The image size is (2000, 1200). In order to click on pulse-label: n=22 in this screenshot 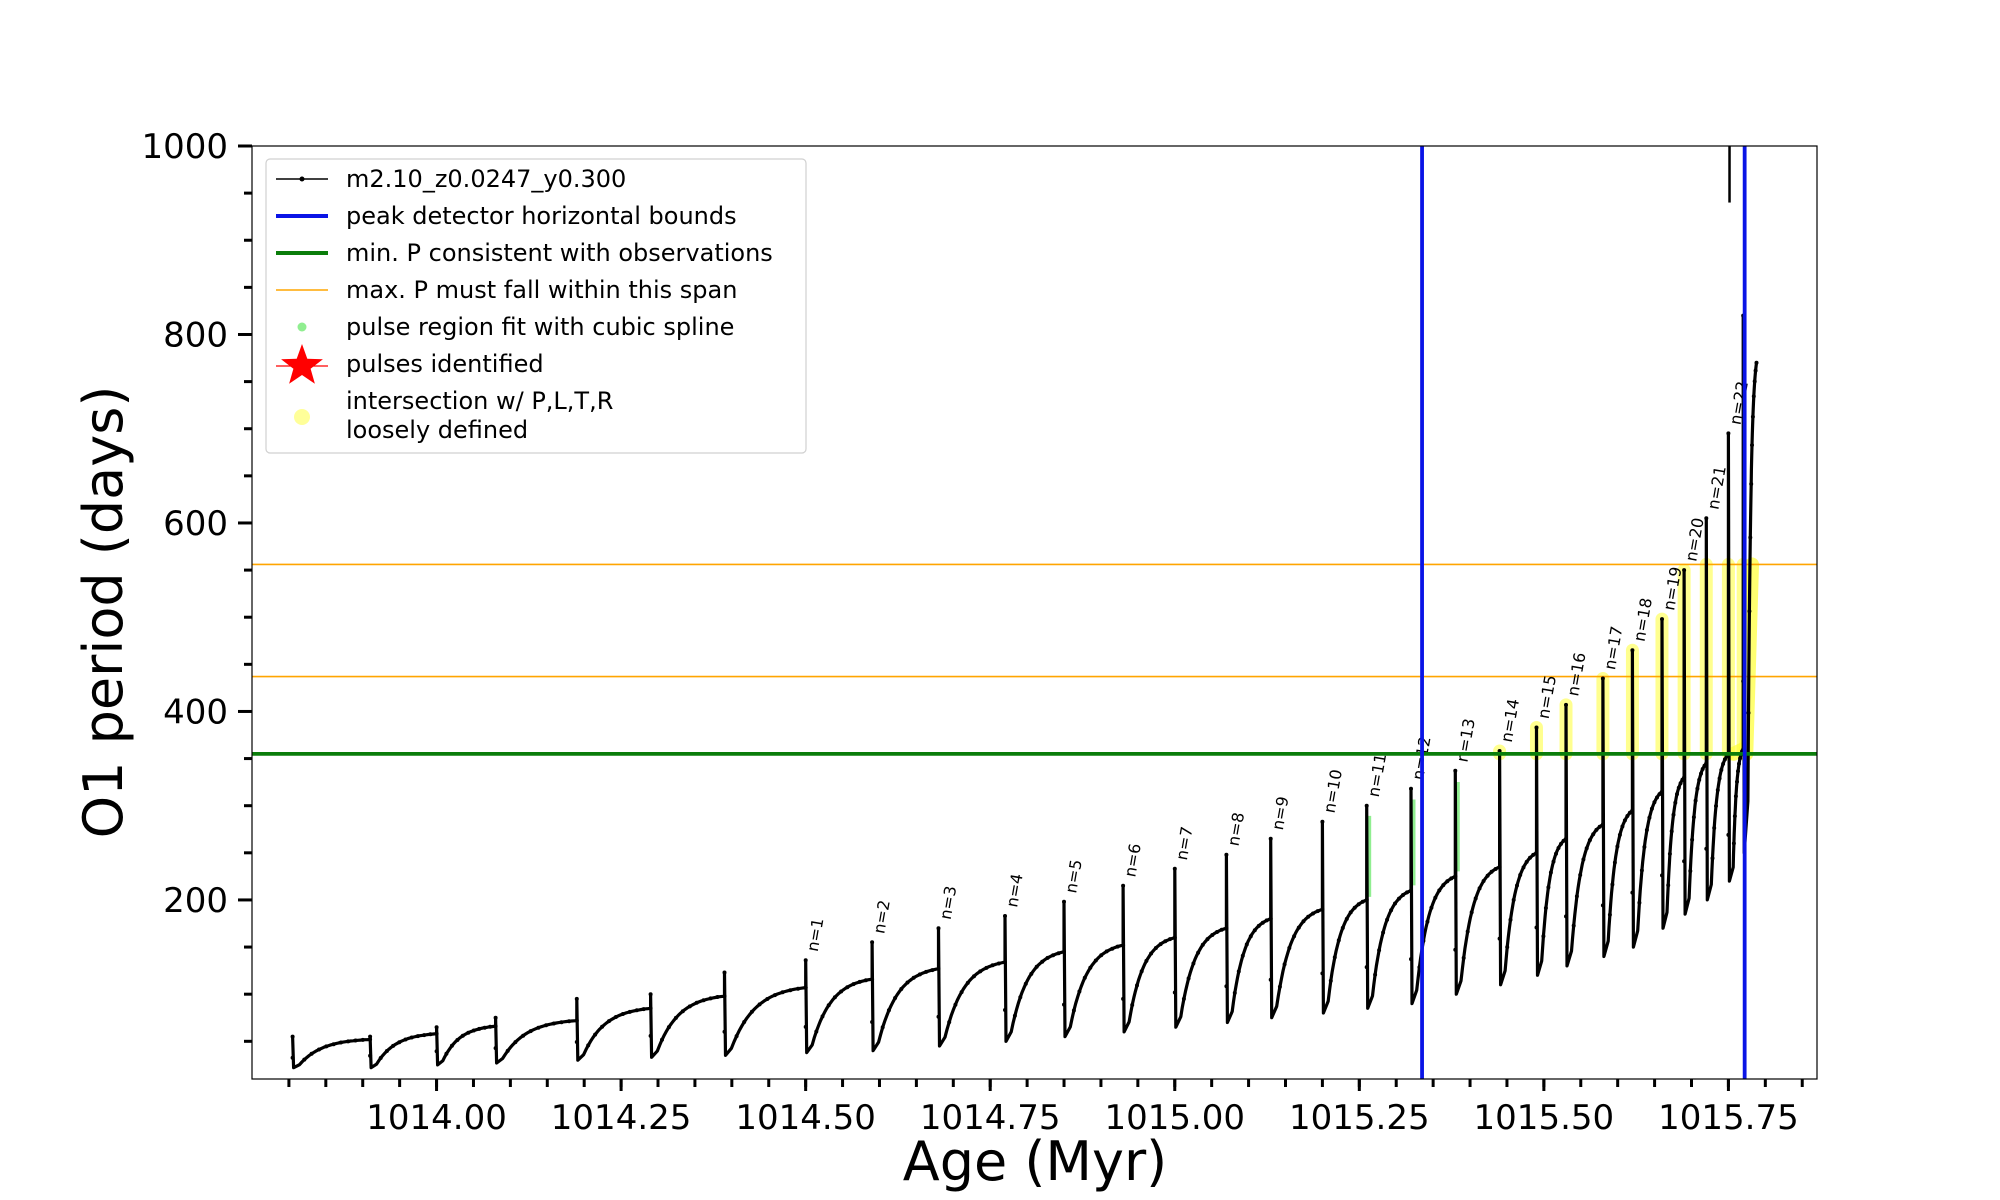, I will do `click(1739, 403)`.